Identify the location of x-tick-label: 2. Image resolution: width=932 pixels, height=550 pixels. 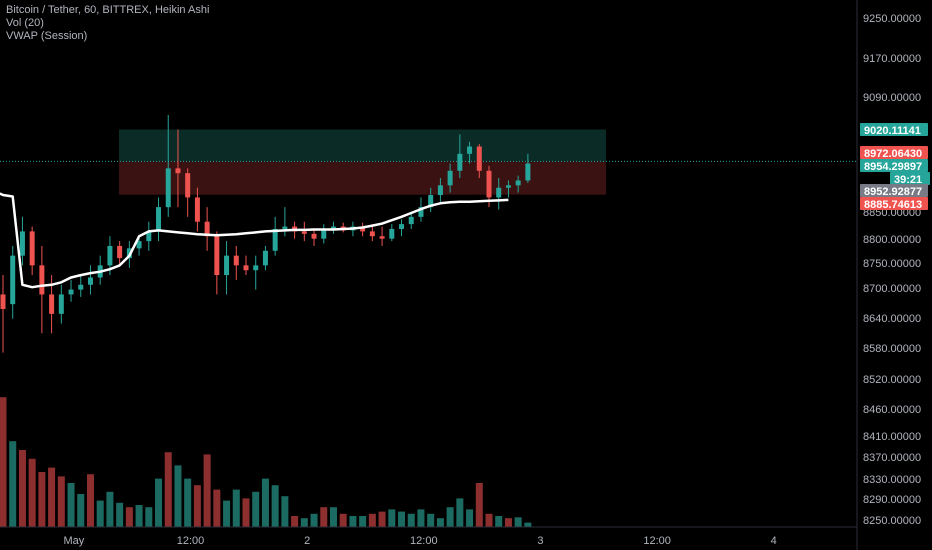
(307, 541).